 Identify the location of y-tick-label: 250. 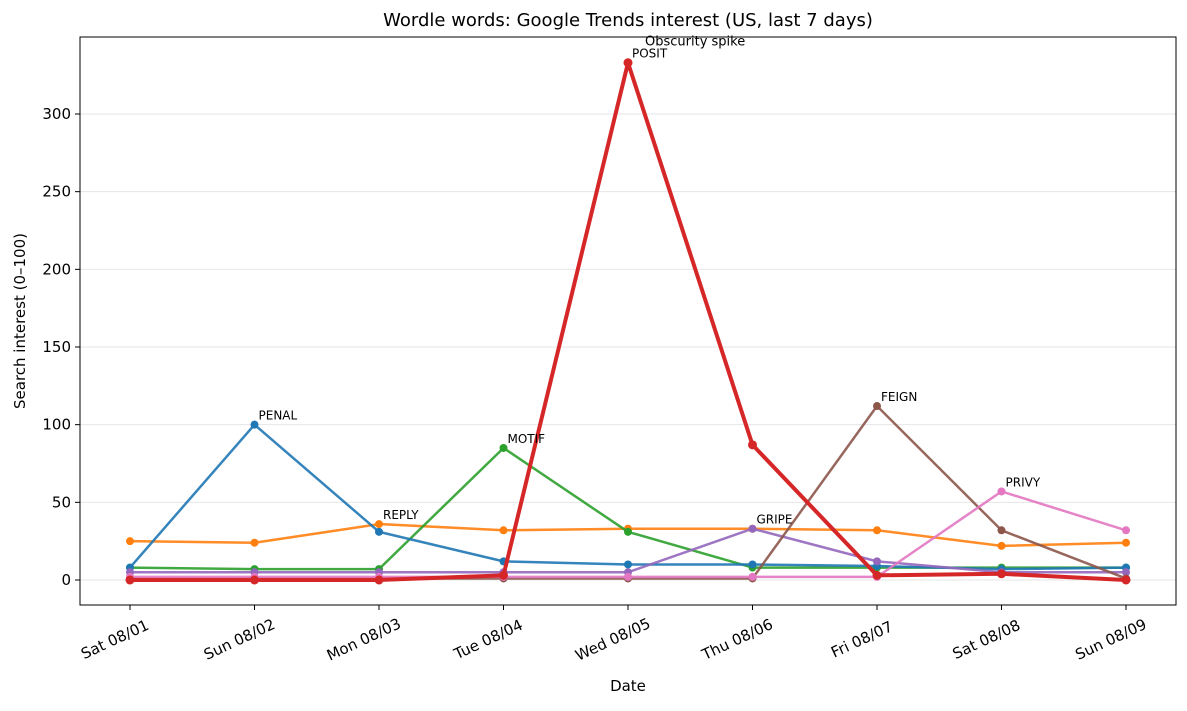
(56, 192).